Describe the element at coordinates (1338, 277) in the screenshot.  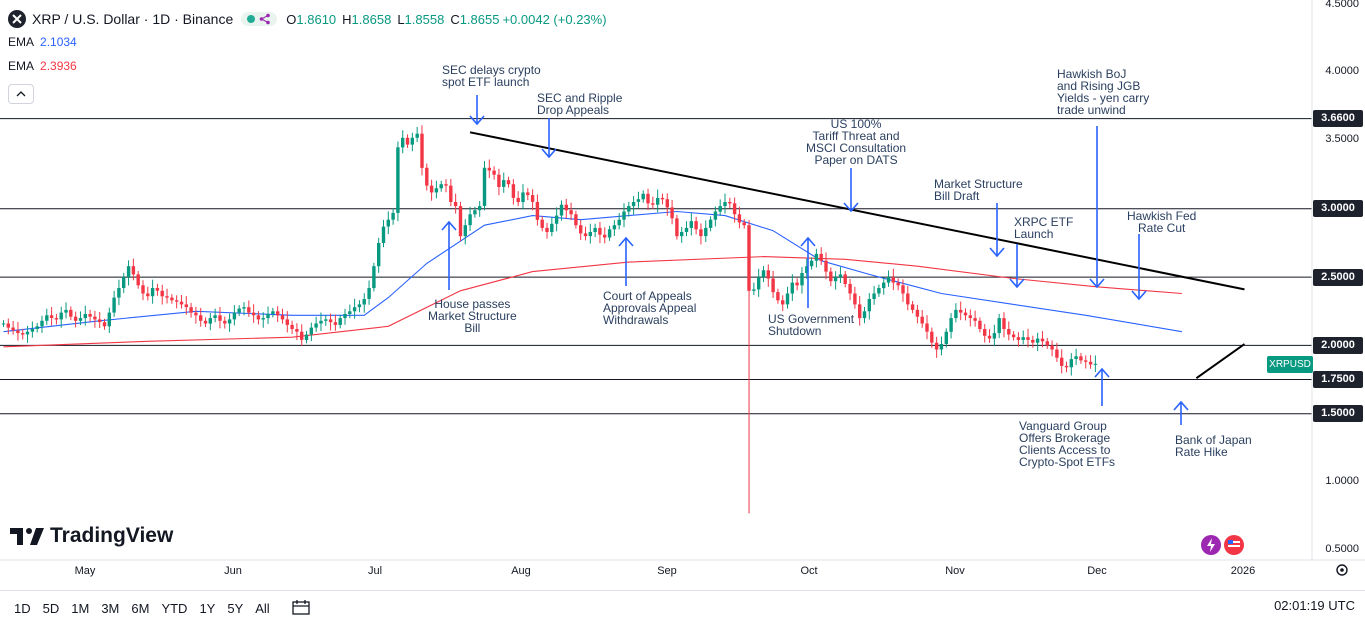
I see `level-label-2500: 2.5000` at that location.